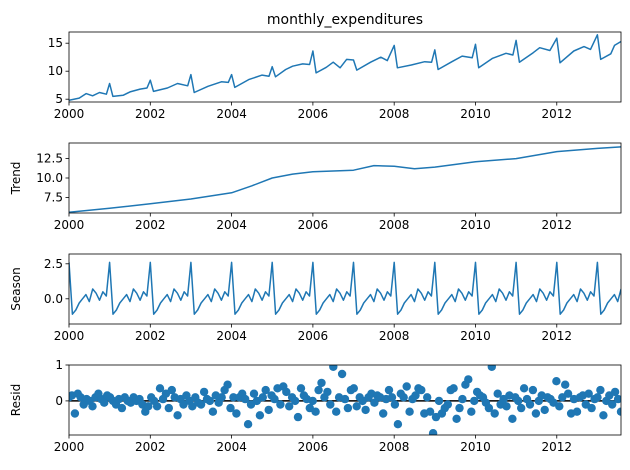 The height and width of the screenshot is (470, 630). What do you see at coordinates (16, 400) in the screenshot?
I see `y-axis-label: Resid` at bounding box center [16, 400].